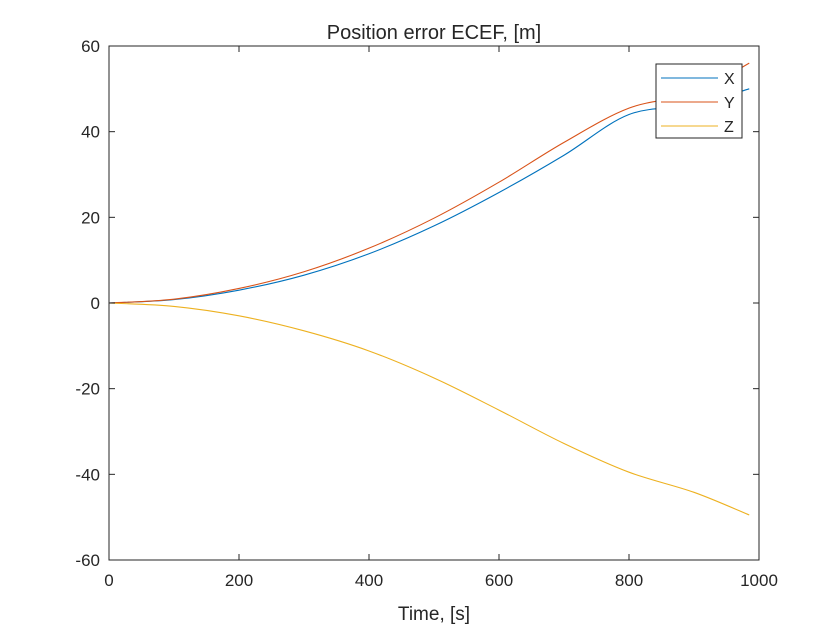 The height and width of the screenshot is (635, 840). Describe the element at coordinates (90, 217) in the screenshot. I see `y-tick-label: 20` at that location.